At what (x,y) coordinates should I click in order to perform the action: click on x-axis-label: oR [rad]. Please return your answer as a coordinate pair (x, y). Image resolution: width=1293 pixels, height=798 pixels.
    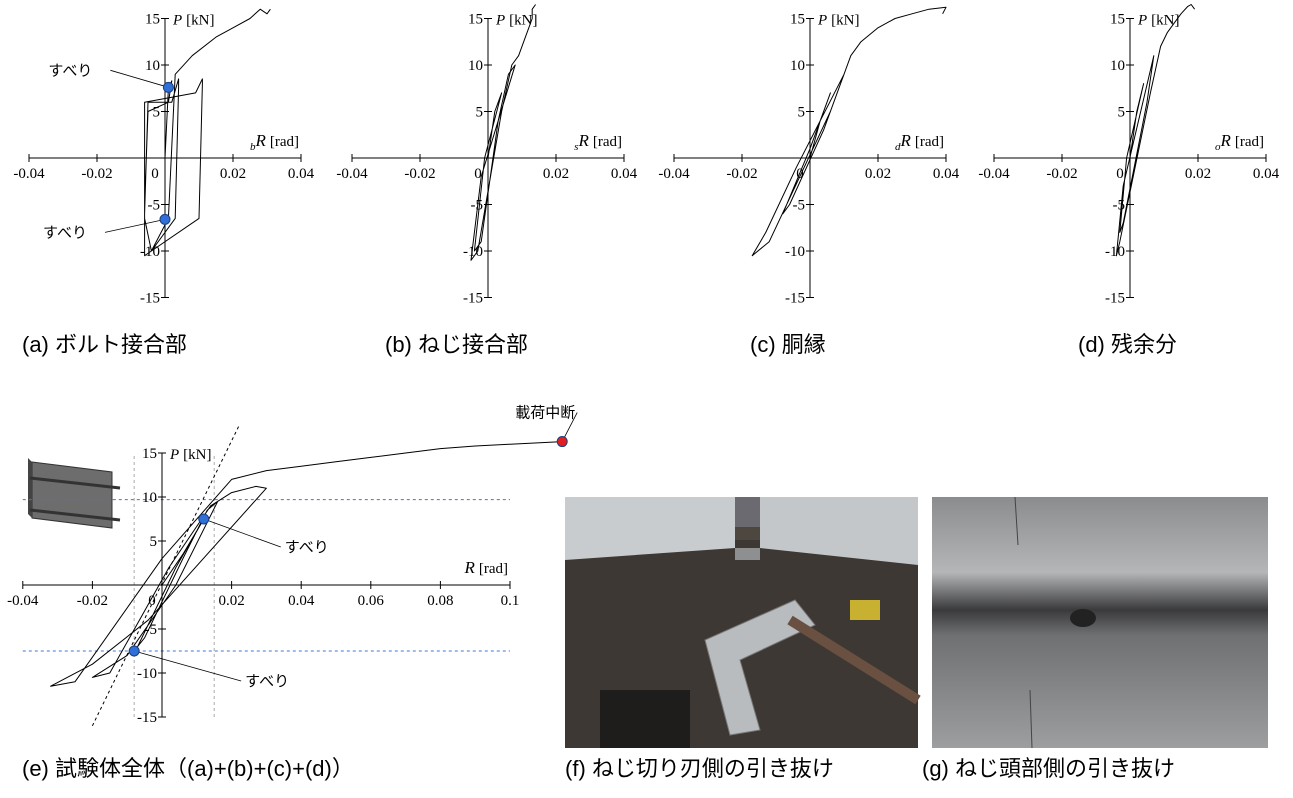
    Looking at the image, I should click on (1239, 142).